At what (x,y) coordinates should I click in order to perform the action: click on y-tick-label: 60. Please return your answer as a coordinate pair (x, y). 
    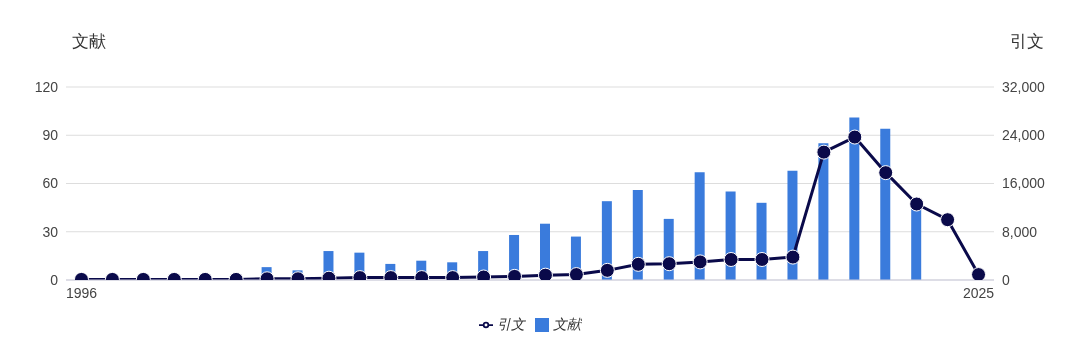
    Looking at the image, I should click on (50, 183).